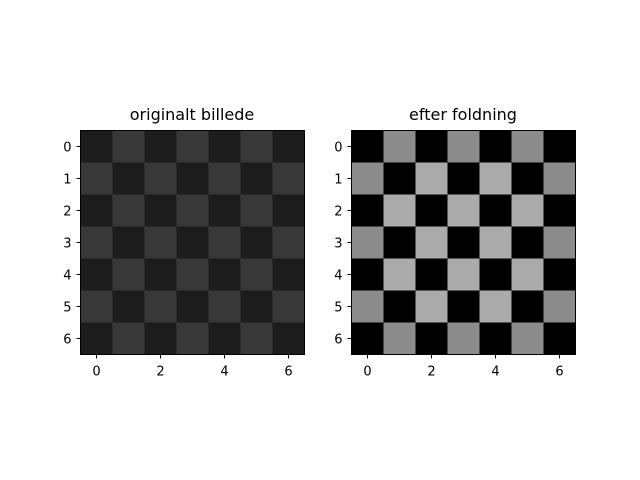  I want to click on heatmap-cell-r6-c1, so click(128, 338).